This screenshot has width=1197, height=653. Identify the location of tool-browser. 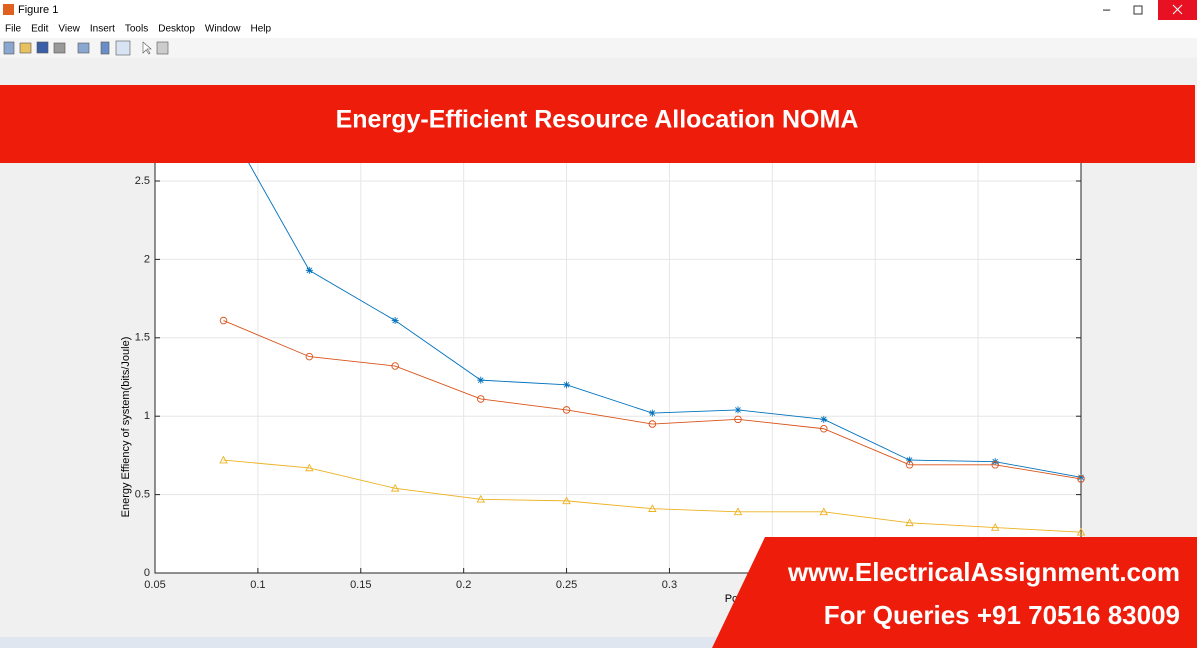
(162, 48).